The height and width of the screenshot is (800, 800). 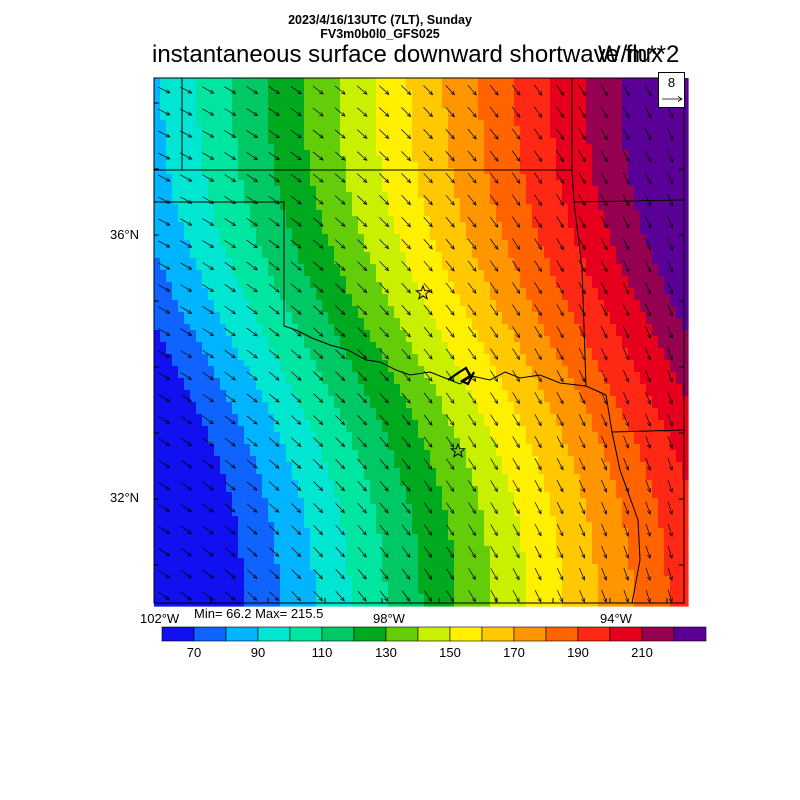 I want to click on lon-label-94w: 94°W, so click(x=616, y=618).